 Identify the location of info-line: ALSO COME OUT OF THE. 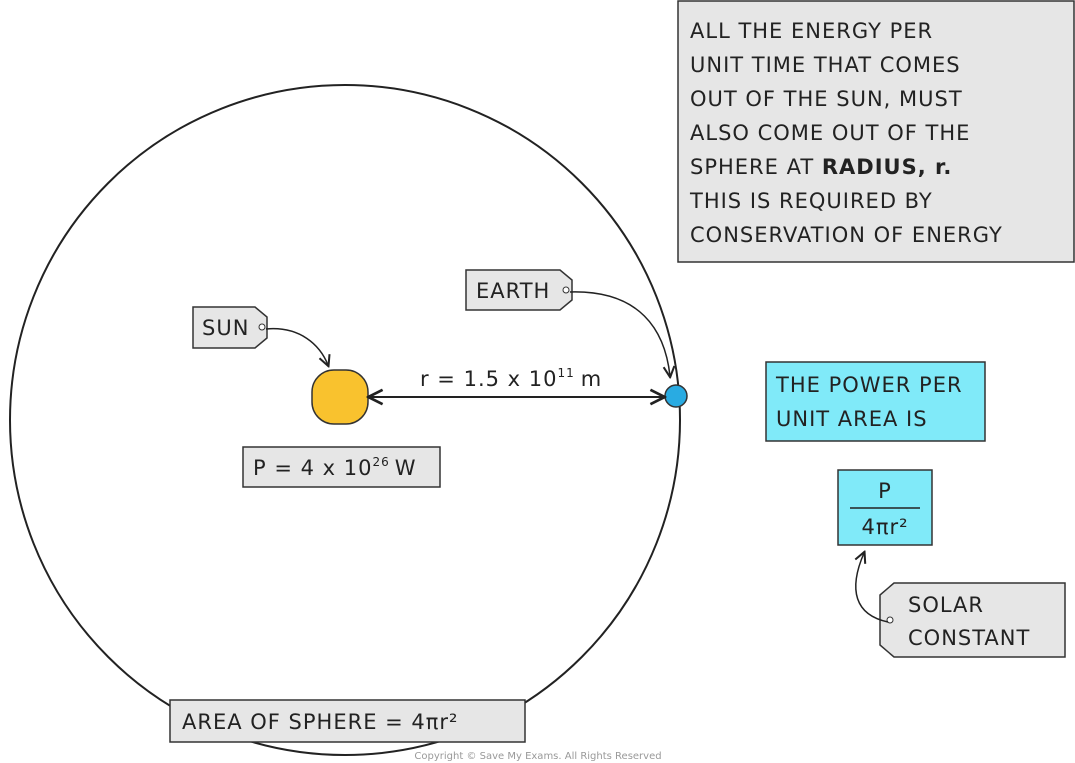
(830, 133).